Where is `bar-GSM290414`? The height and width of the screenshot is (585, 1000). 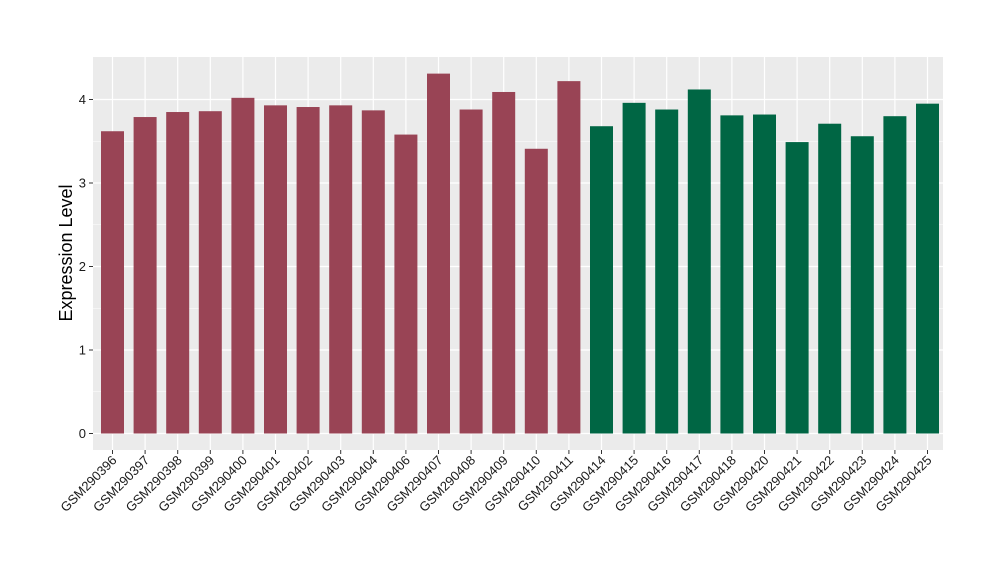
bar-GSM290414 is located at coordinates (601, 280).